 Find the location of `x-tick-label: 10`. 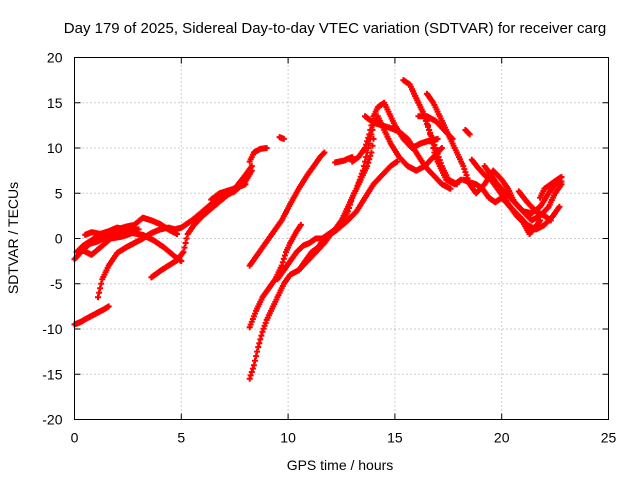

x-tick-label: 10 is located at coordinates (288, 438).